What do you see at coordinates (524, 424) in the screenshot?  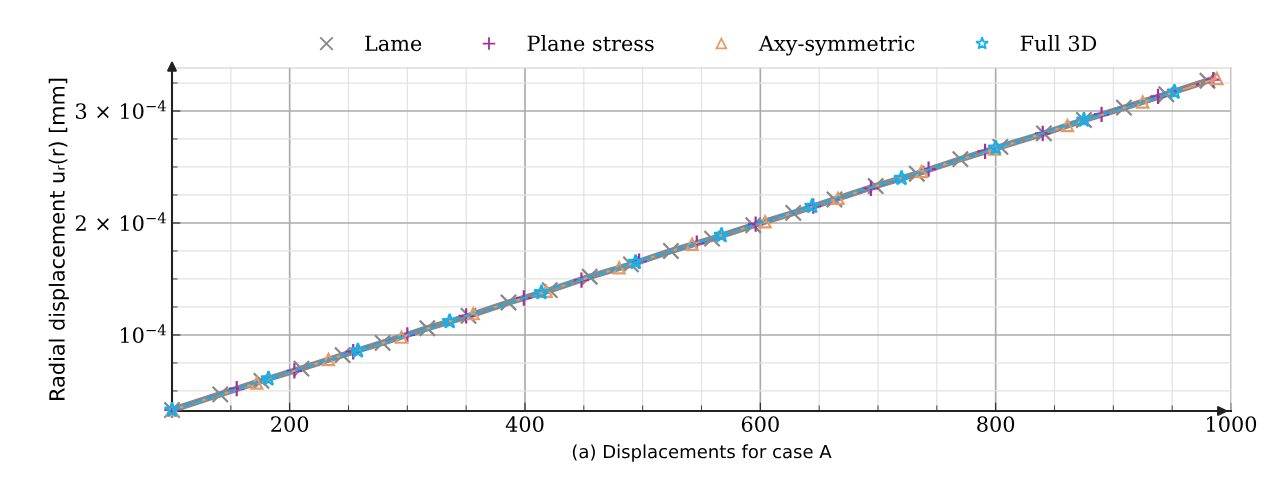 I see `x-tick-label: 400` at bounding box center [524, 424].